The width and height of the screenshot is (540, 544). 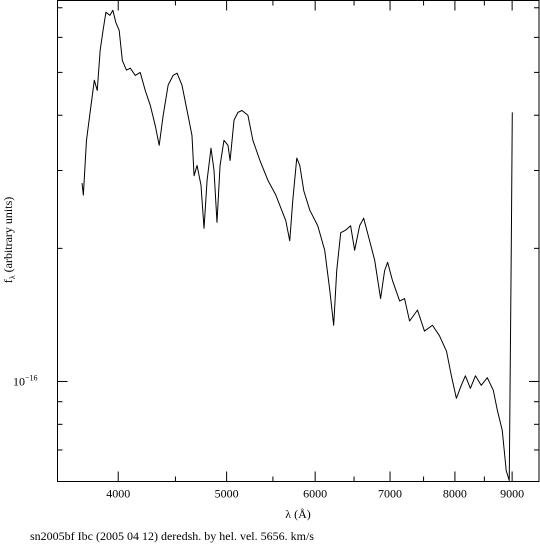 I want to click on y-label-symbol: f, so click(x=8, y=281).